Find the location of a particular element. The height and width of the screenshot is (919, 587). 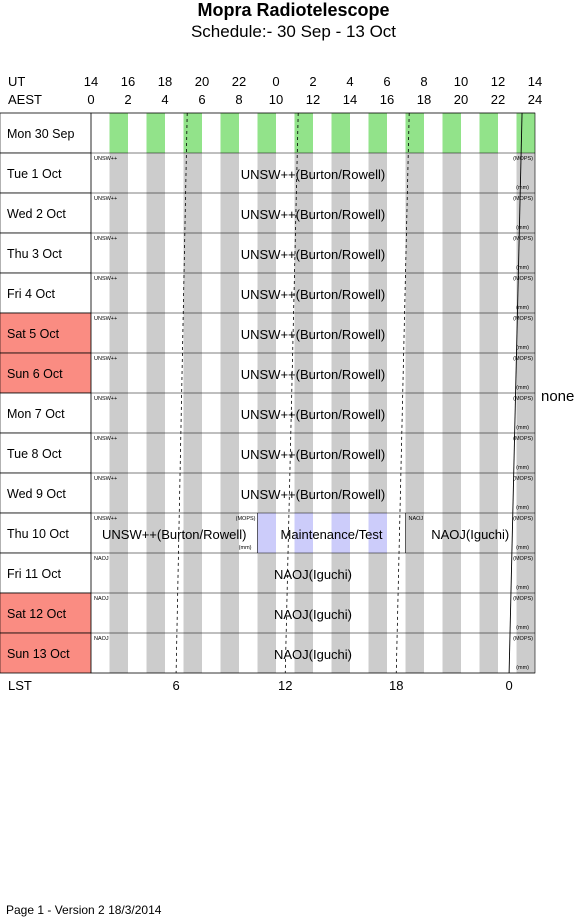

page-subtitle: Schedule:- 30 Sep - 13 Oct is located at coordinates (293, 31).